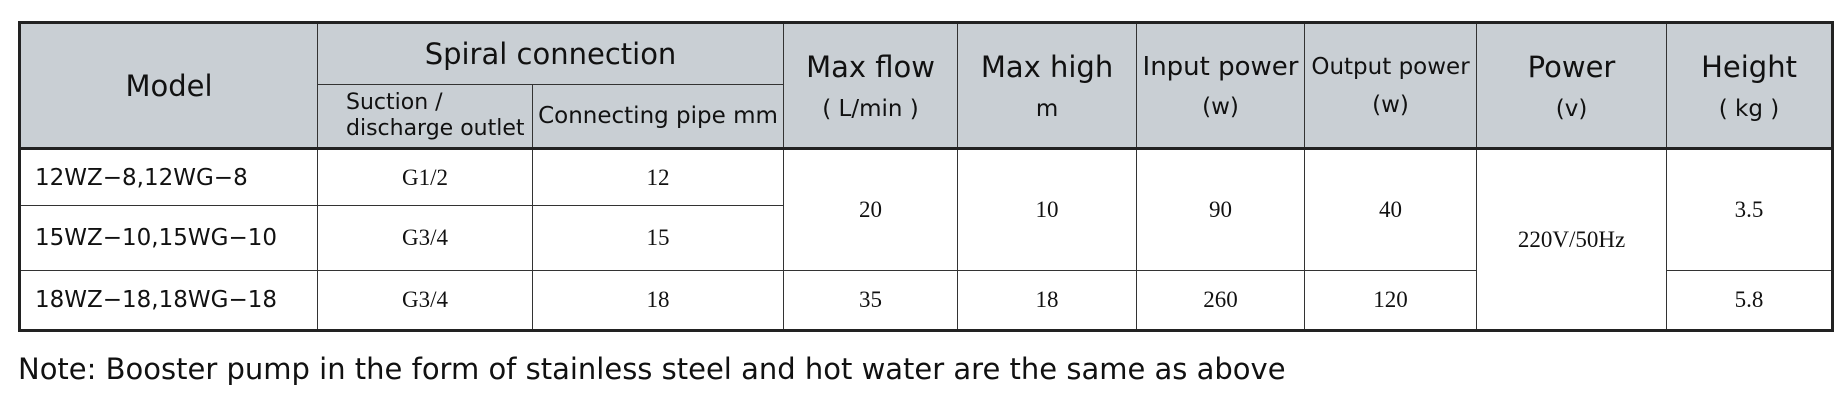 This screenshot has height=412, width=1848. I want to click on cell: 12WZ−8,12WG−8, so click(168, 177).